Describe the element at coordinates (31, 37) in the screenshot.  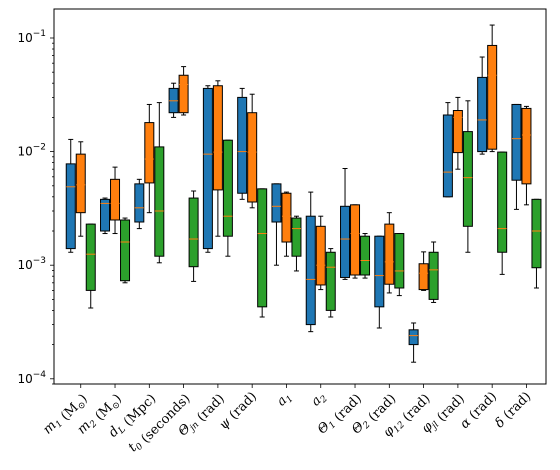
I see `y-tick-label: 10⁻¹` at that location.